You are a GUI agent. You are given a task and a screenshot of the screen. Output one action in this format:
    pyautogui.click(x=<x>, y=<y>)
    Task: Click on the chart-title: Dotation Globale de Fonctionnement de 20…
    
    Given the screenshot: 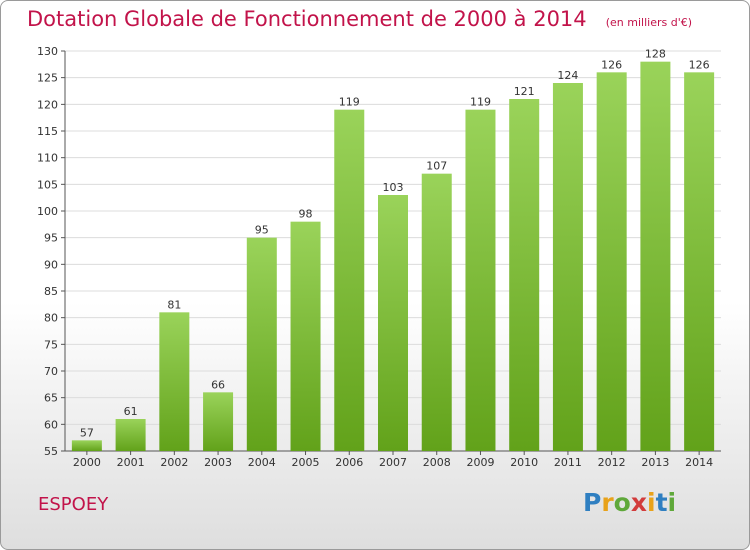 What is the action you would take?
    pyautogui.click(x=307, y=19)
    